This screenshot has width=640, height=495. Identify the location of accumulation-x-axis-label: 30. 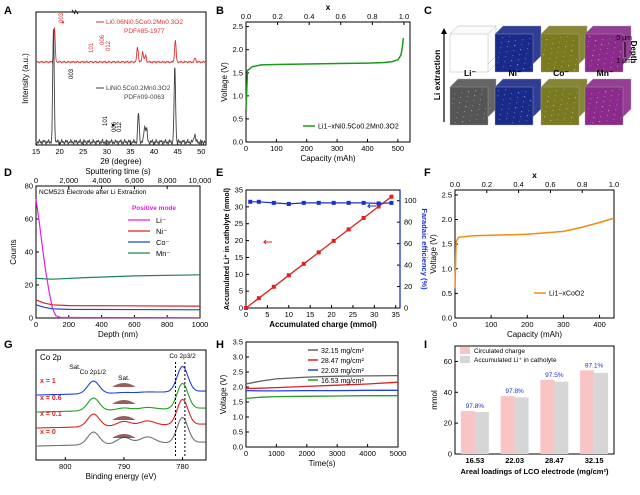
(374, 314).